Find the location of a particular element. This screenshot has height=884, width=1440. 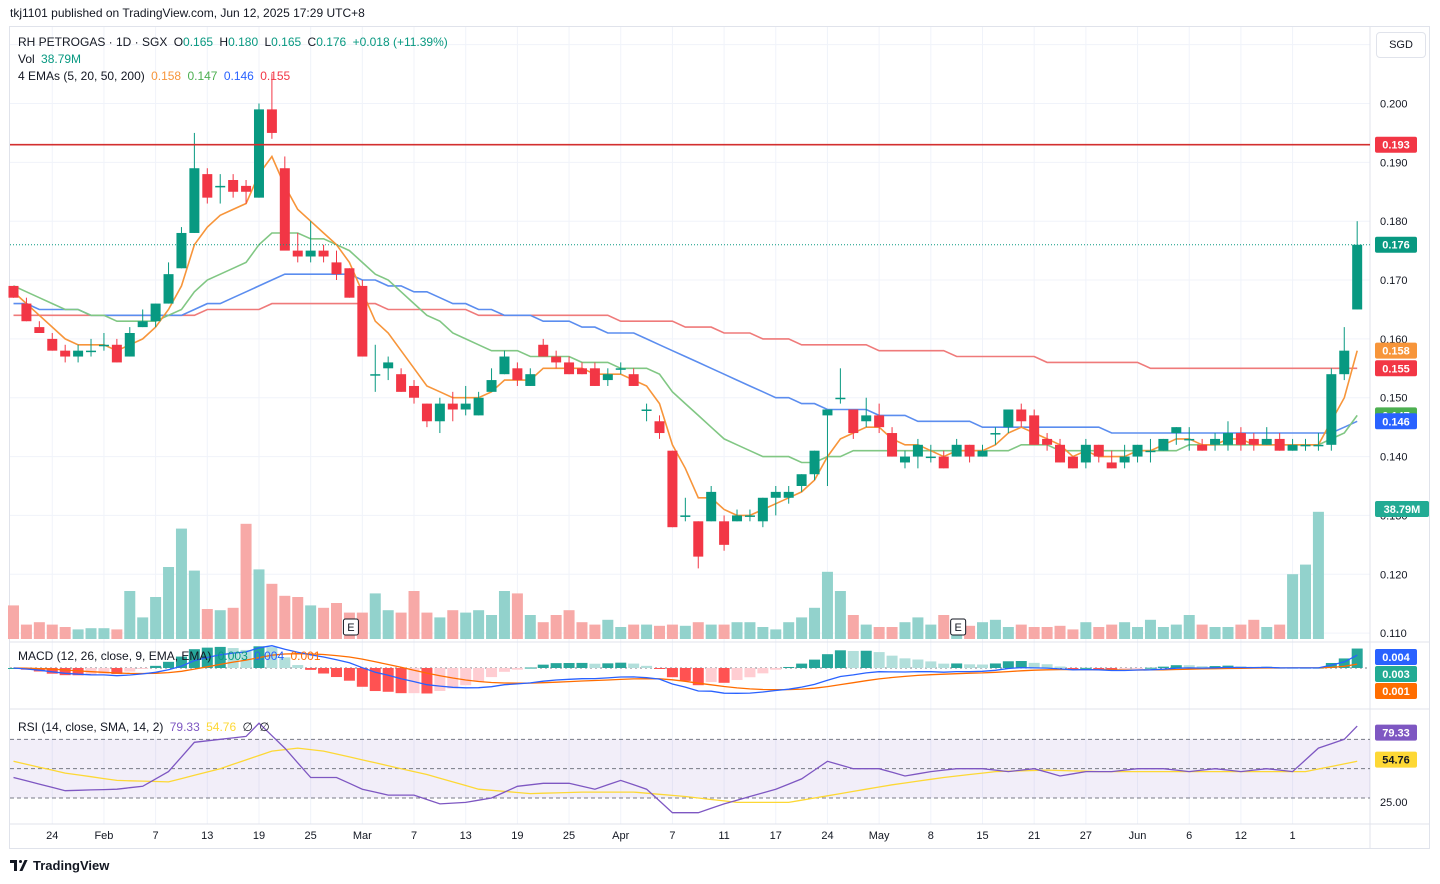

ema200-badge-bg is located at coordinates (1396, 368).